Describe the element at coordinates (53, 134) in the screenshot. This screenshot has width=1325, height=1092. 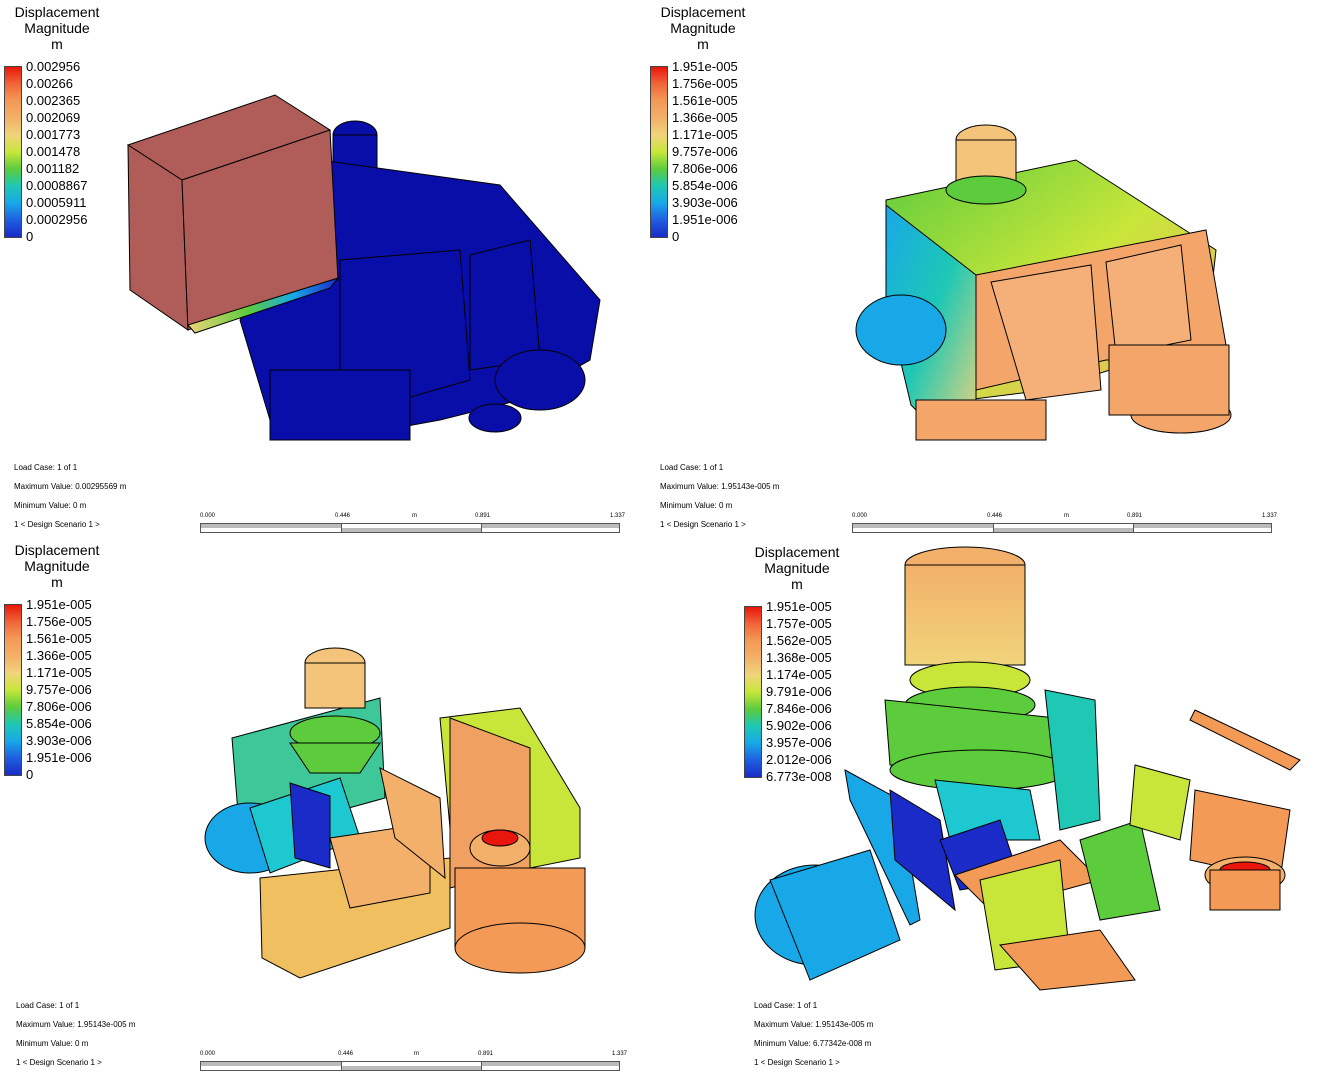
I see `legend-value: 0.001773` at that location.